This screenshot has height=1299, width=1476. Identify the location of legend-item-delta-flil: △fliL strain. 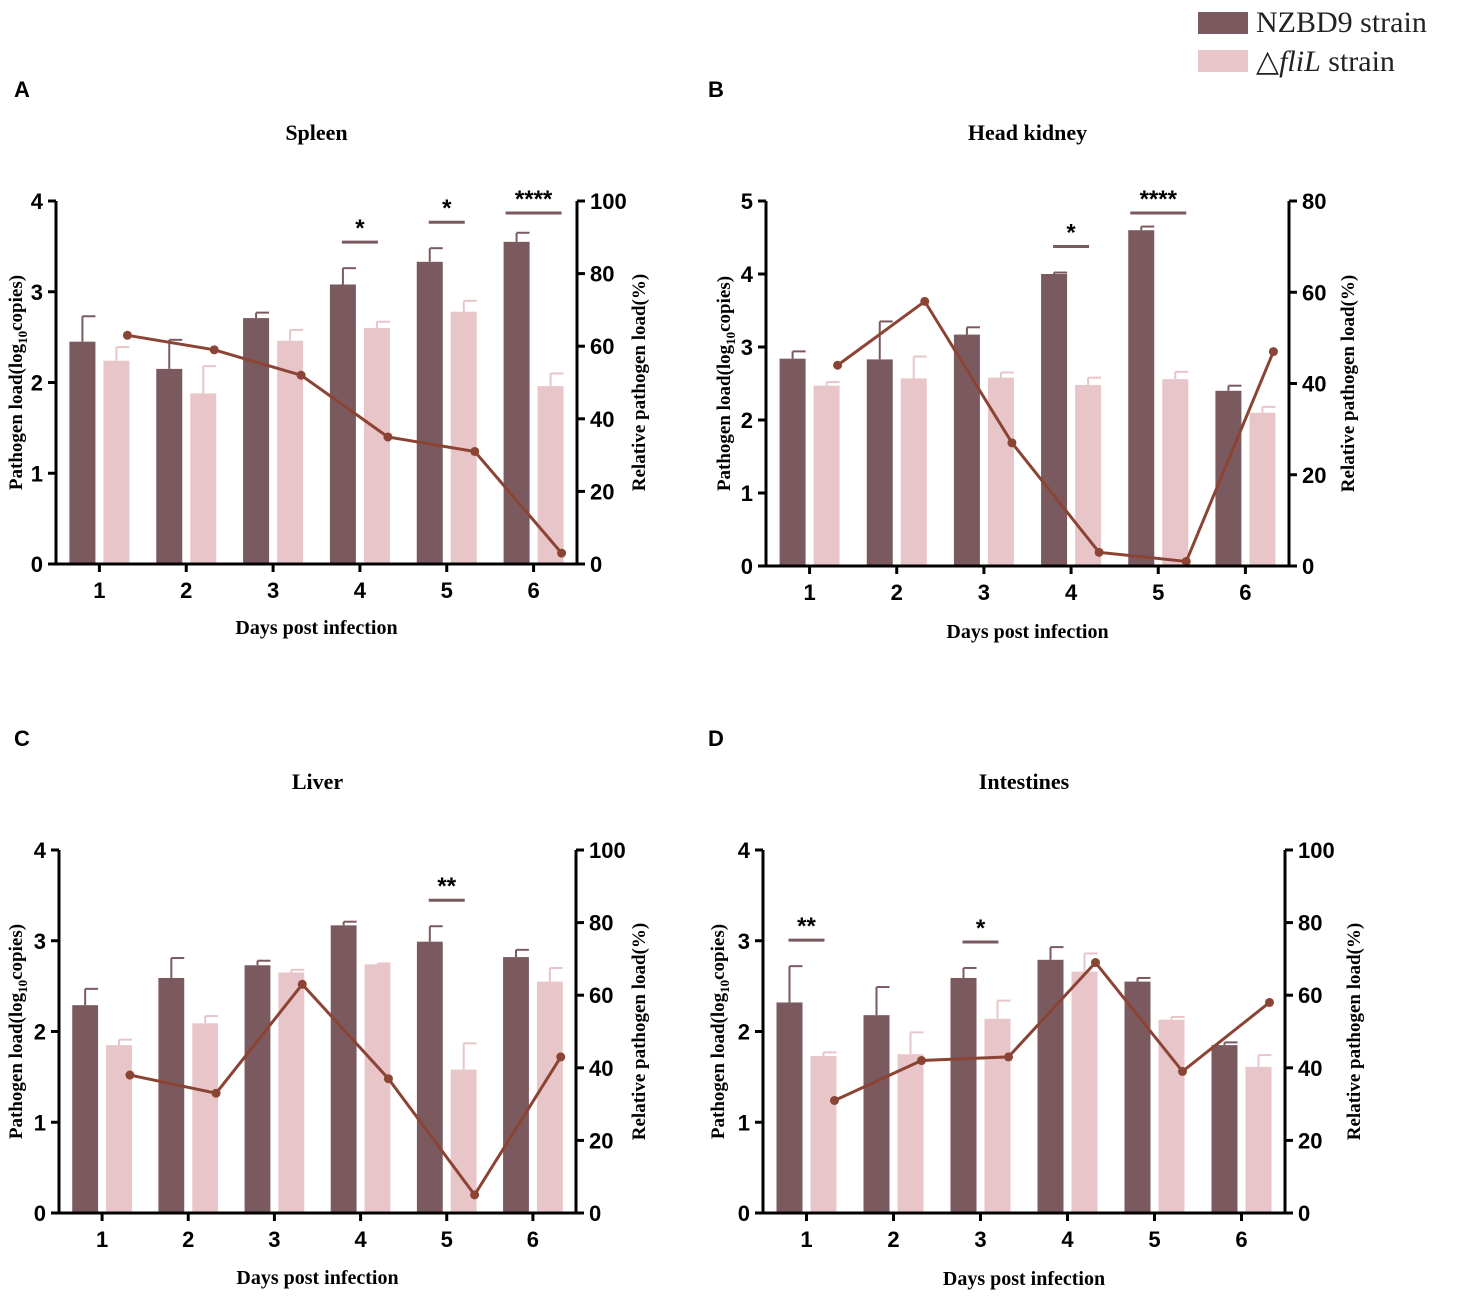
(1337, 61).